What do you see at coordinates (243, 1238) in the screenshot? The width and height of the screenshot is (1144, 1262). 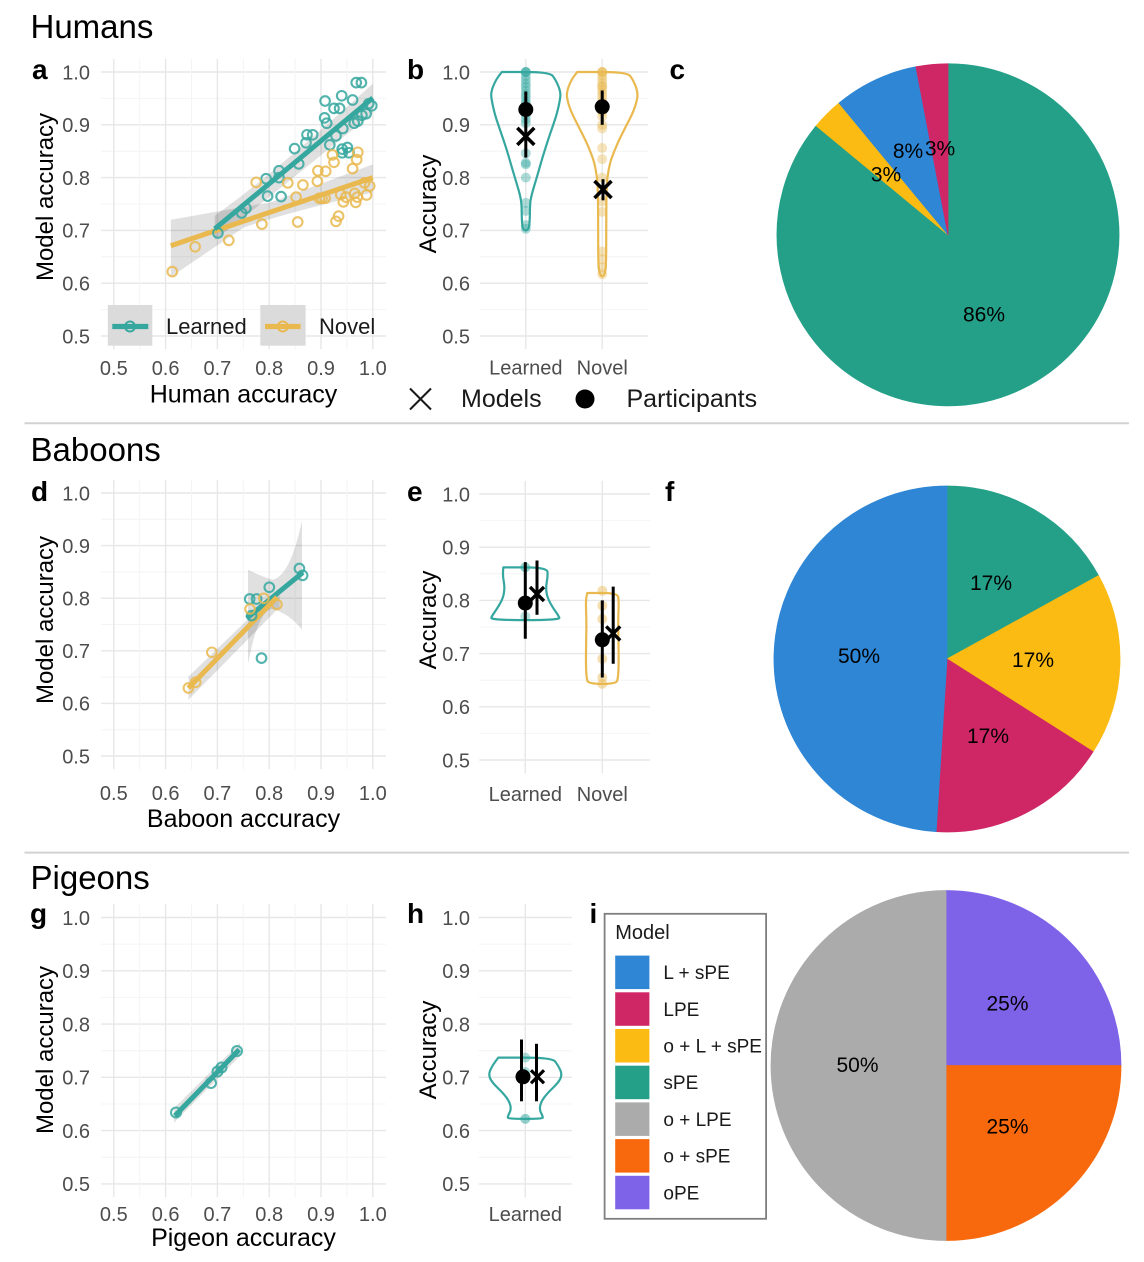 I see `svg-text: Pigeon accuracy` at bounding box center [243, 1238].